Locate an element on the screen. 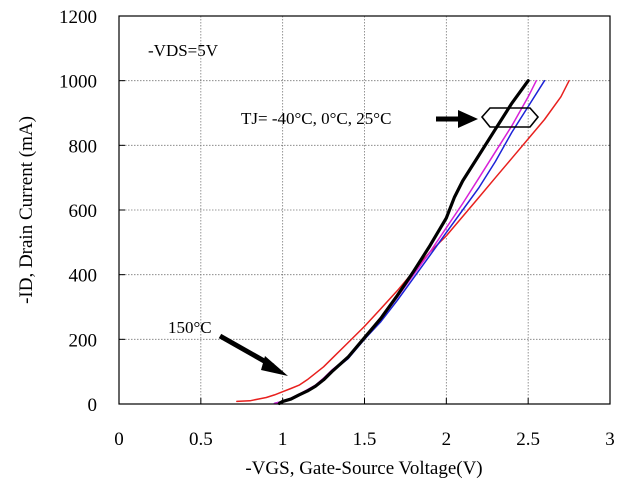 The image size is (621, 484). y-tick-label: 1200 is located at coordinates (78, 17).